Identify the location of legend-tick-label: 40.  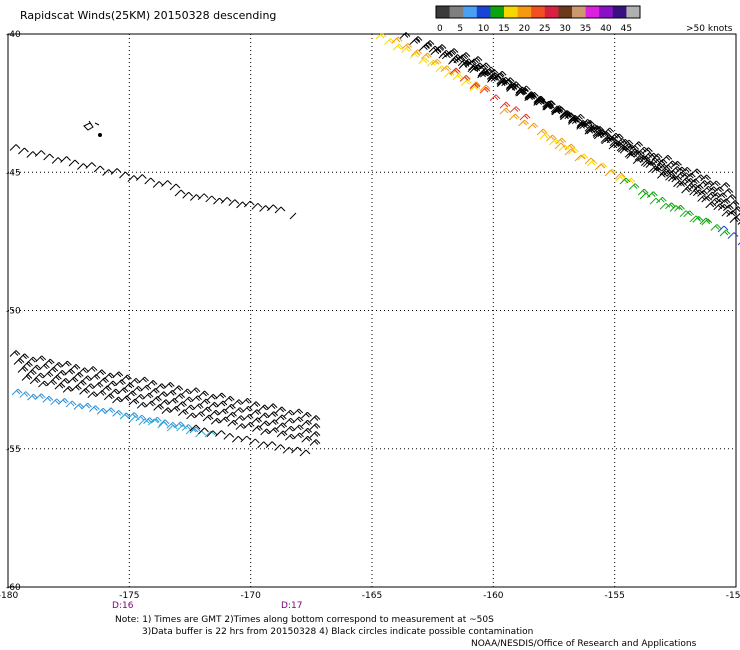
(606, 29).